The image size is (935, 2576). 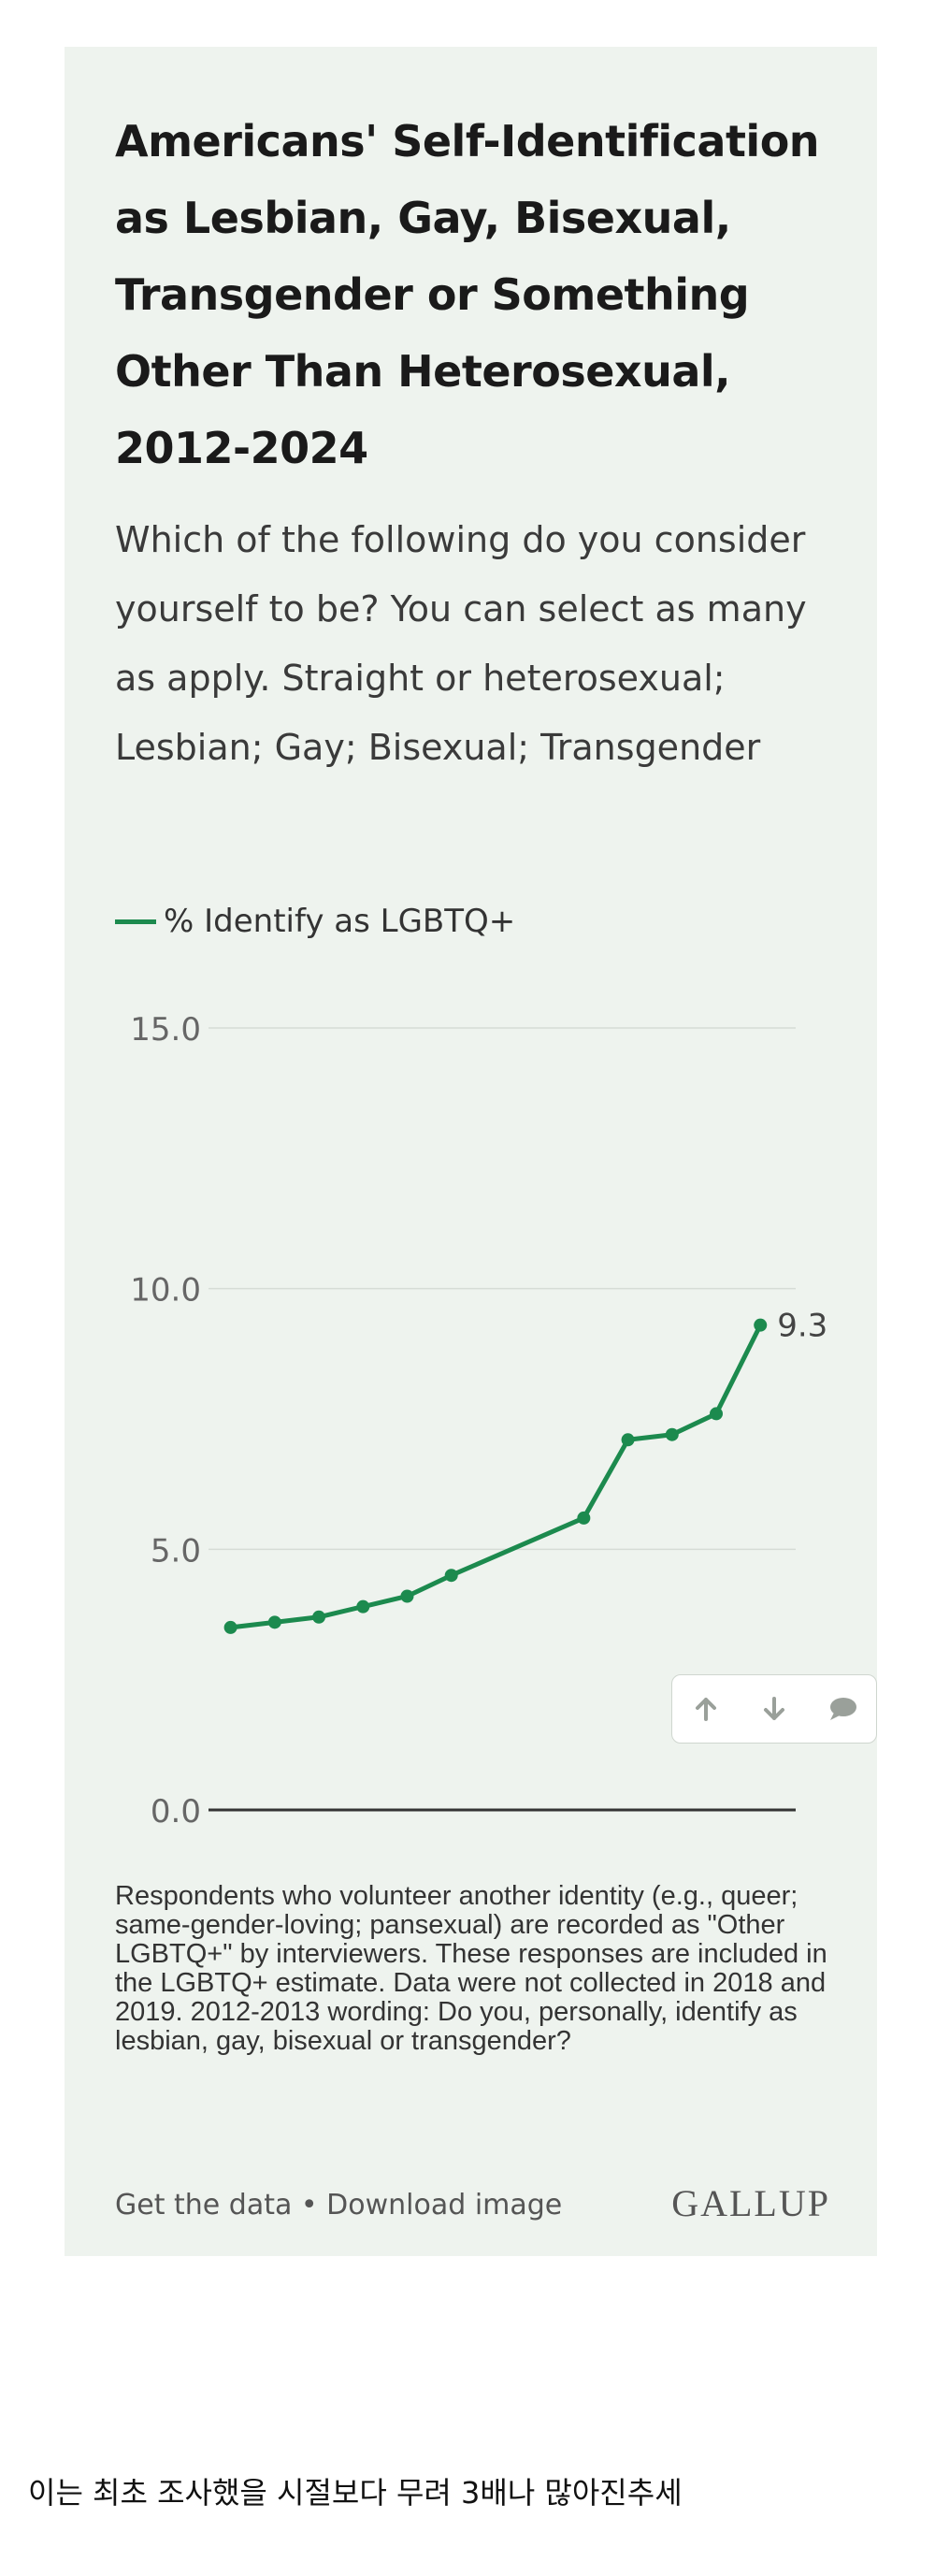 I want to click on comment-icon, so click(x=843, y=1709).